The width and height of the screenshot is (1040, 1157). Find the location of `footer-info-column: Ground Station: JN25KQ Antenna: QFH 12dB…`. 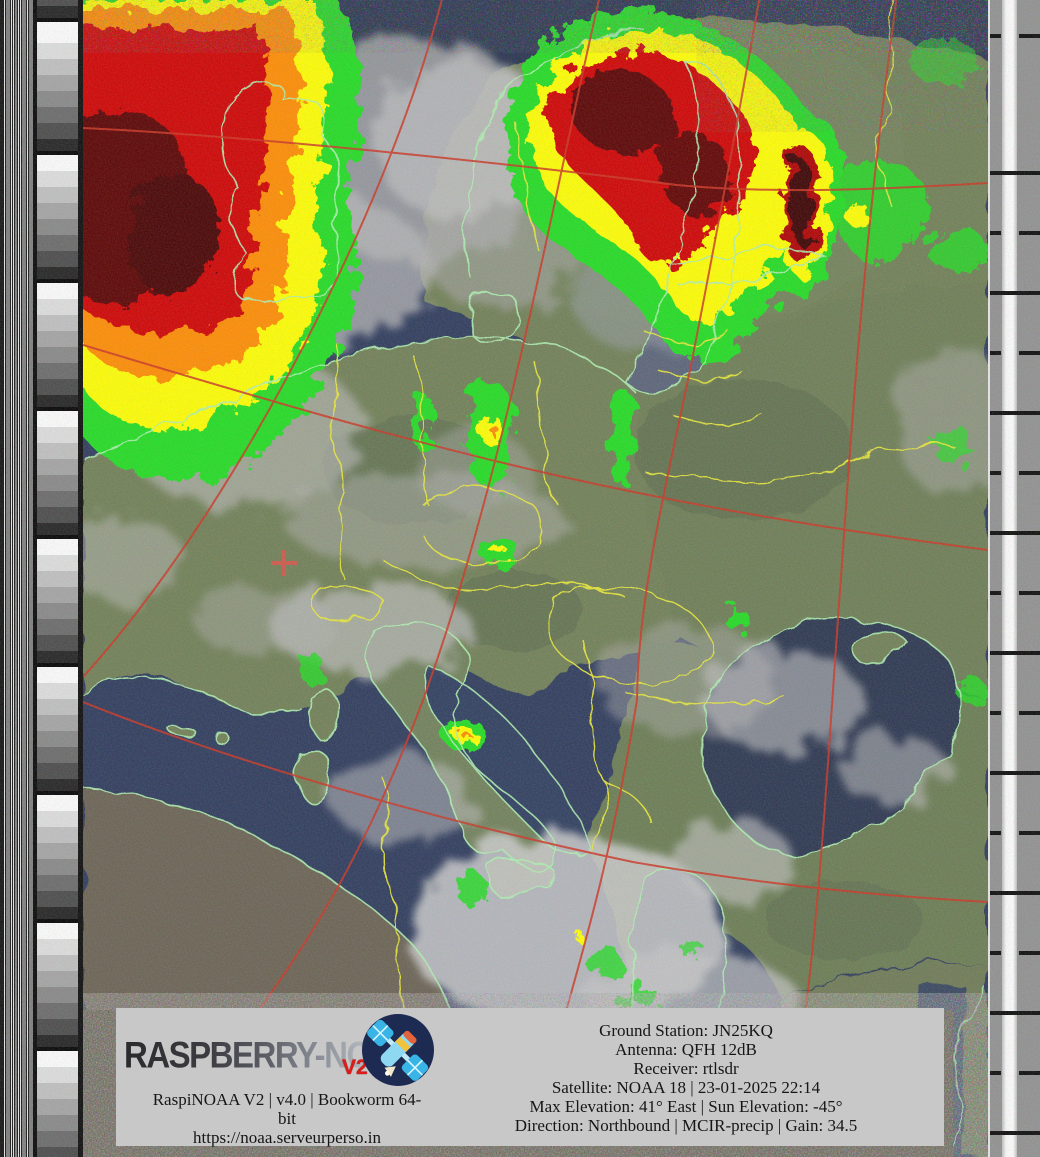

footer-info-column: Ground Station: JN25KQ Antenna: QFH 12dB… is located at coordinates (686, 1078).